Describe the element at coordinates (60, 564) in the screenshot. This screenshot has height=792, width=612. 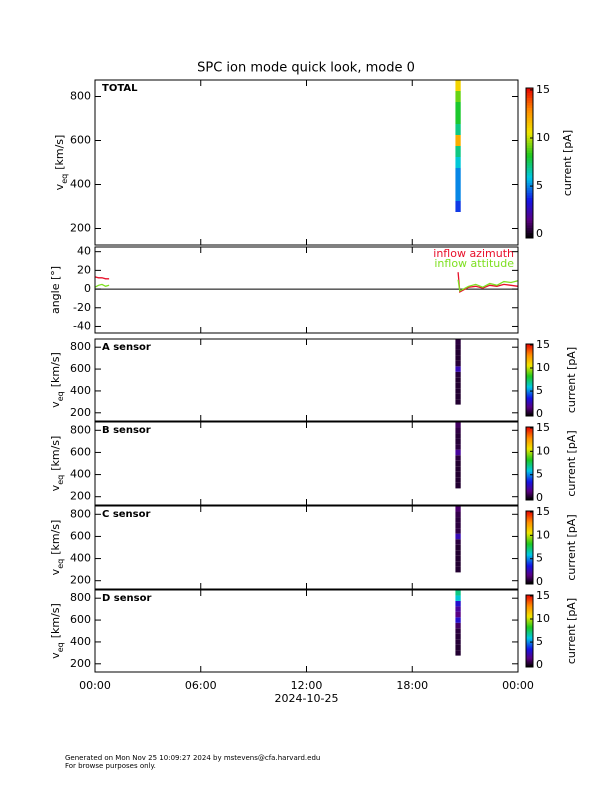
I see `y-axis-label-sub: eq` at that location.